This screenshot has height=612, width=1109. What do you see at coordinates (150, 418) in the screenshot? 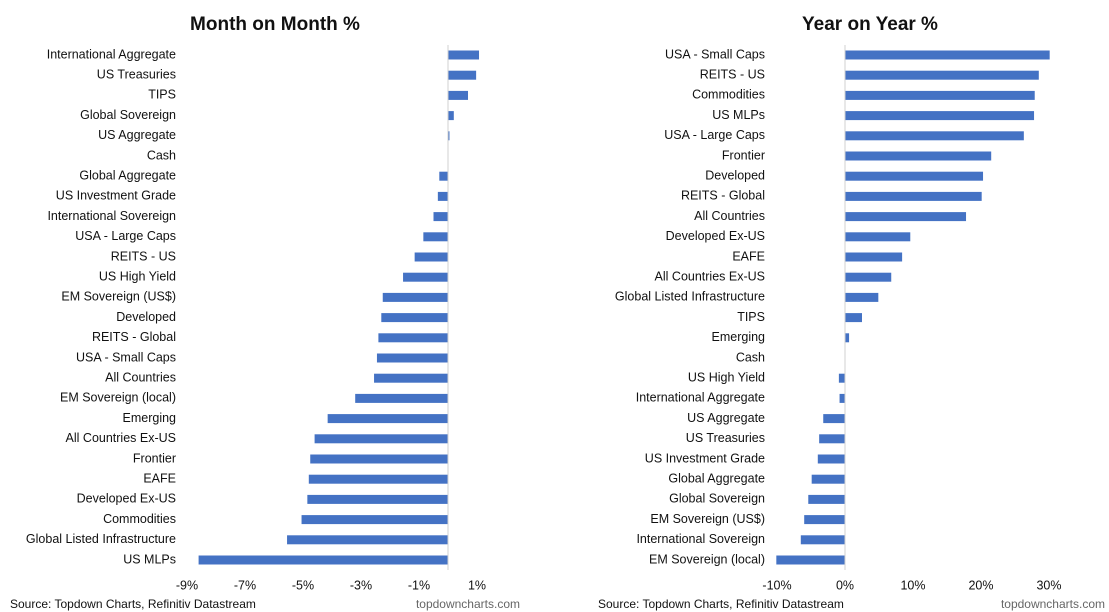
I see `category-label: Emerging` at bounding box center [150, 418].